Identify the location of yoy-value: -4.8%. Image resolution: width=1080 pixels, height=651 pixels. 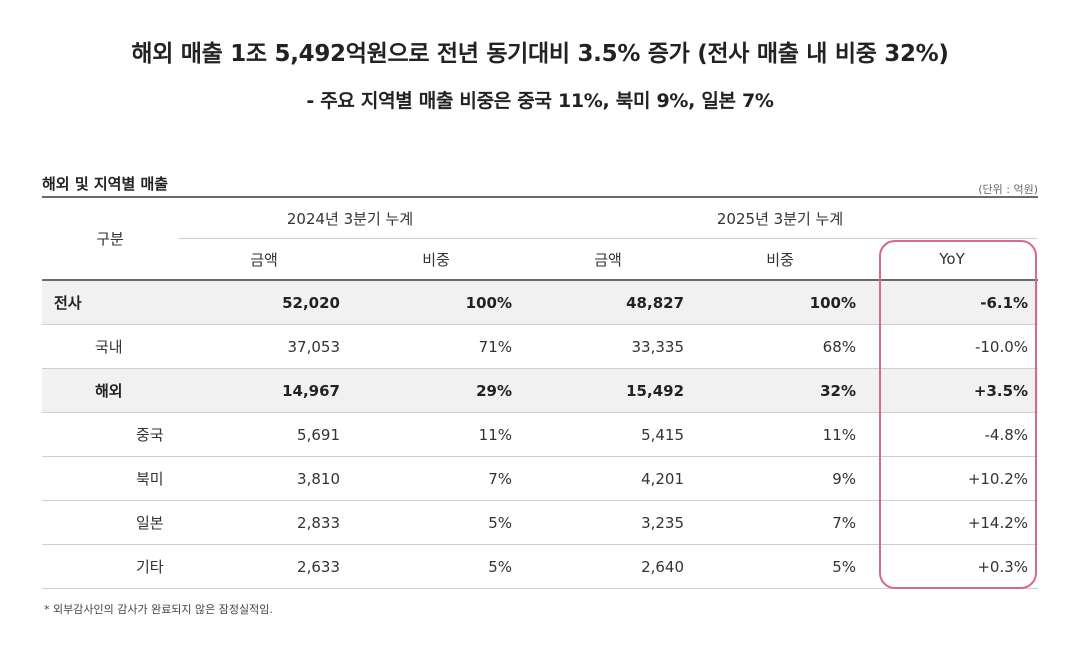
(952, 434).